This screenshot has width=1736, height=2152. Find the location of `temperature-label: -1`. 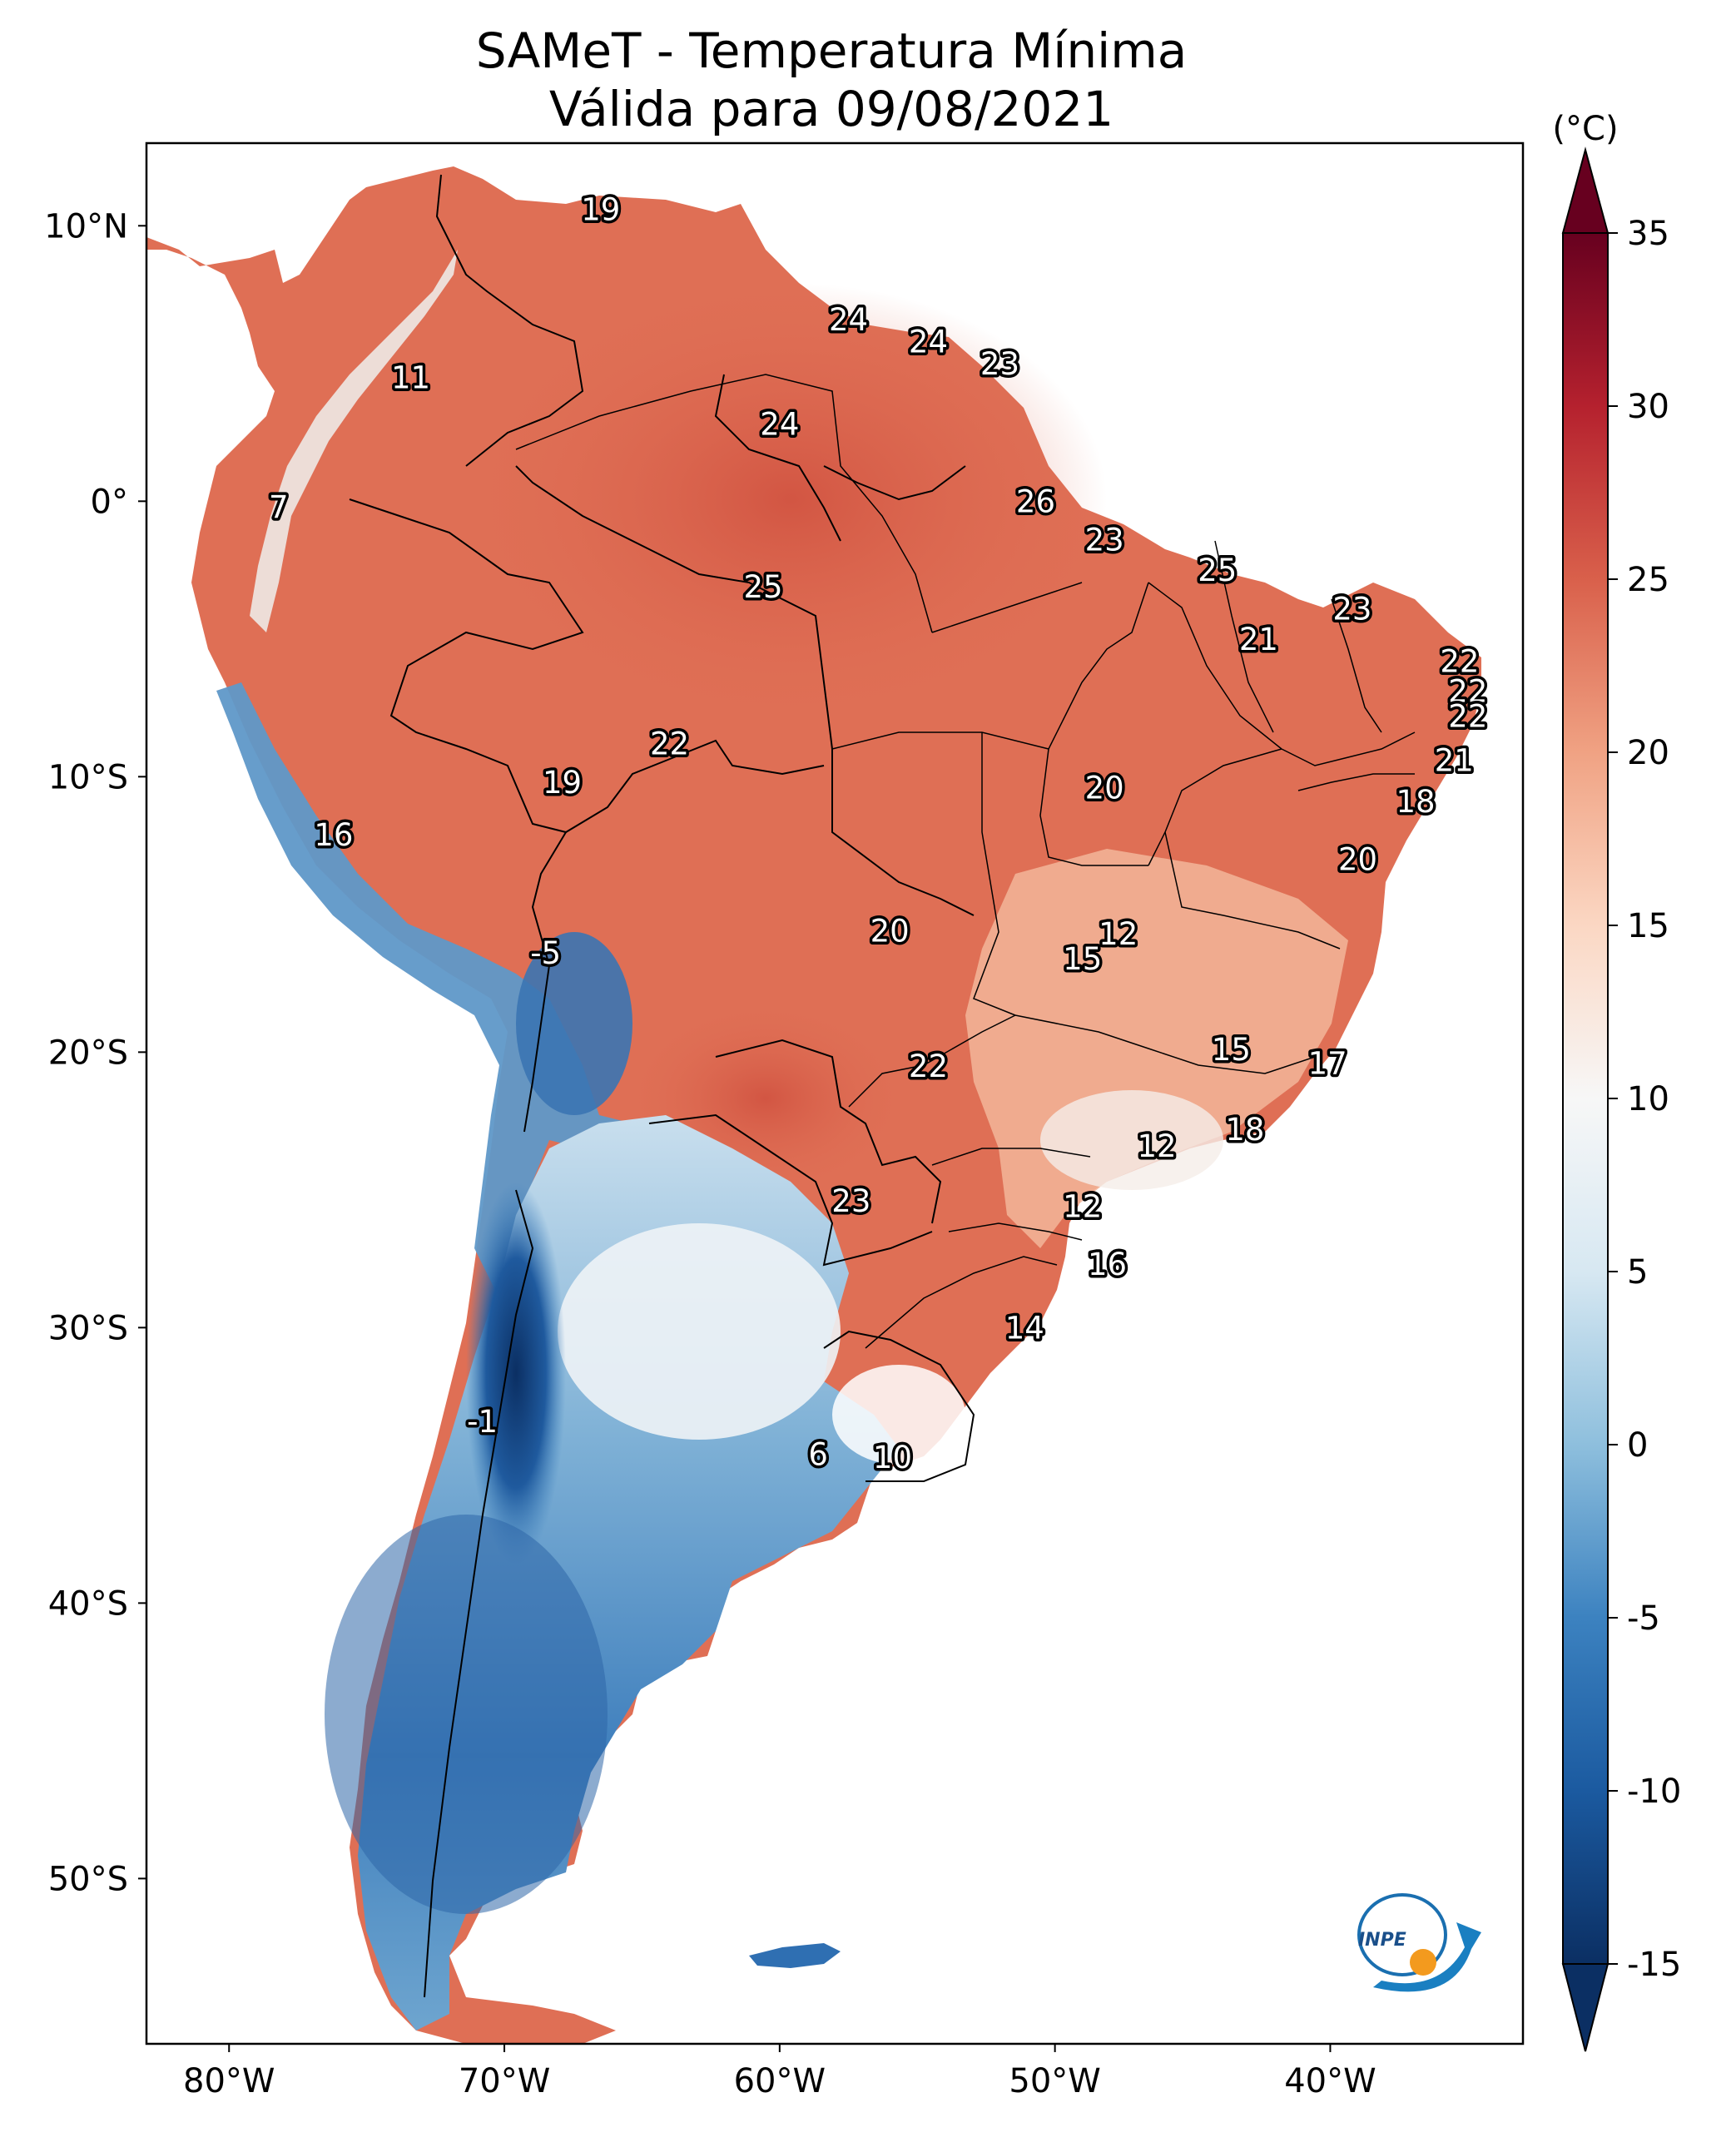

temperature-label: -1 is located at coordinates (482, 1422).